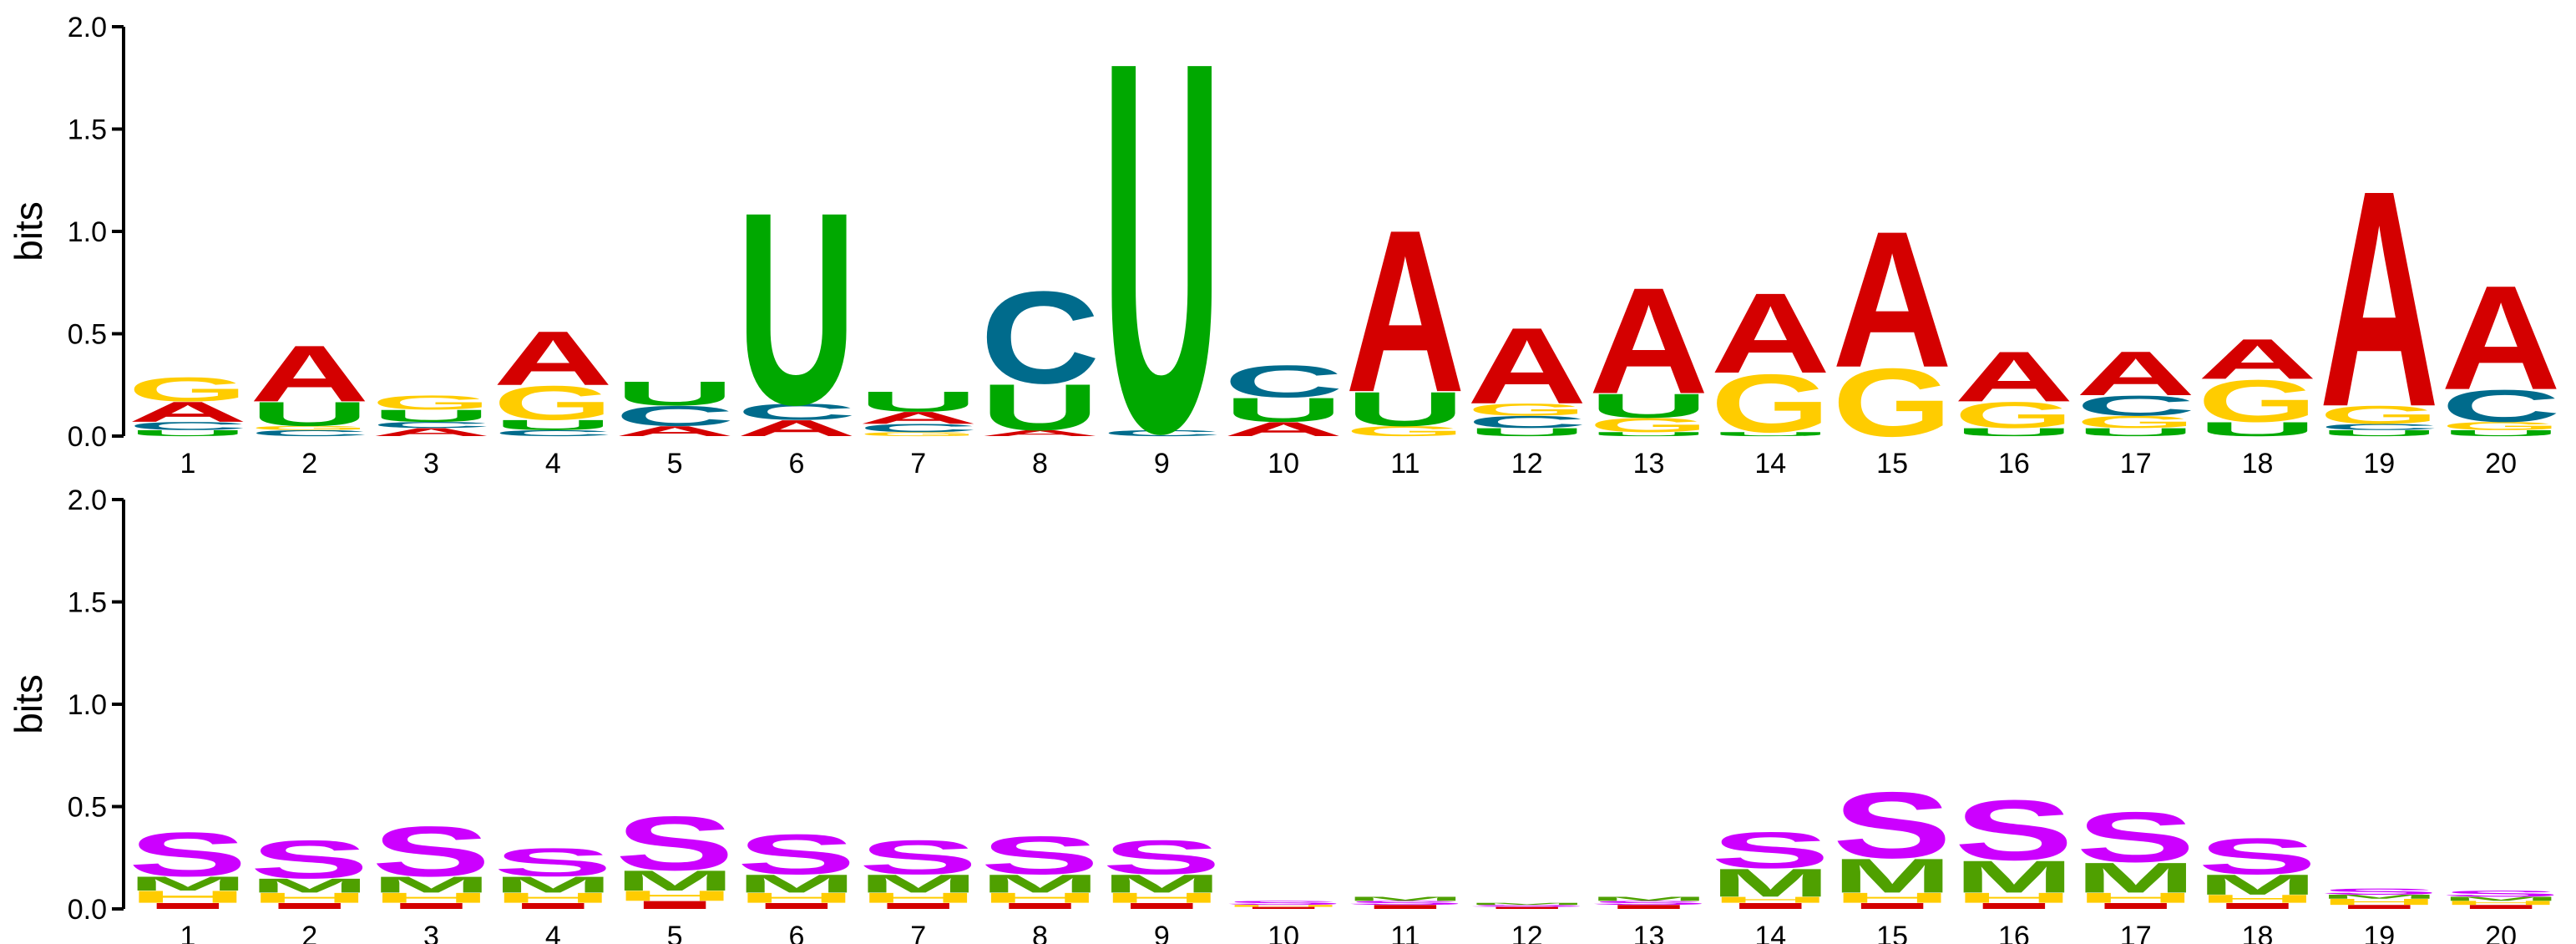 The image size is (2576, 944). Describe the element at coordinates (1405, 312) in the screenshot. I see `logo-column: GUA` at that location.